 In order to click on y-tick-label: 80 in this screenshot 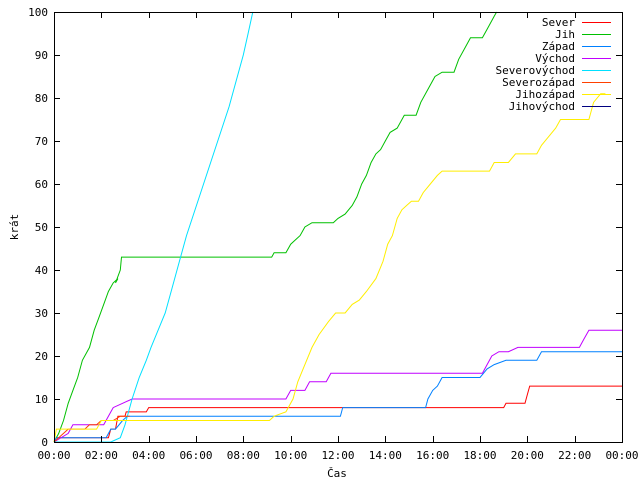, I will do `click(41, 98)`.